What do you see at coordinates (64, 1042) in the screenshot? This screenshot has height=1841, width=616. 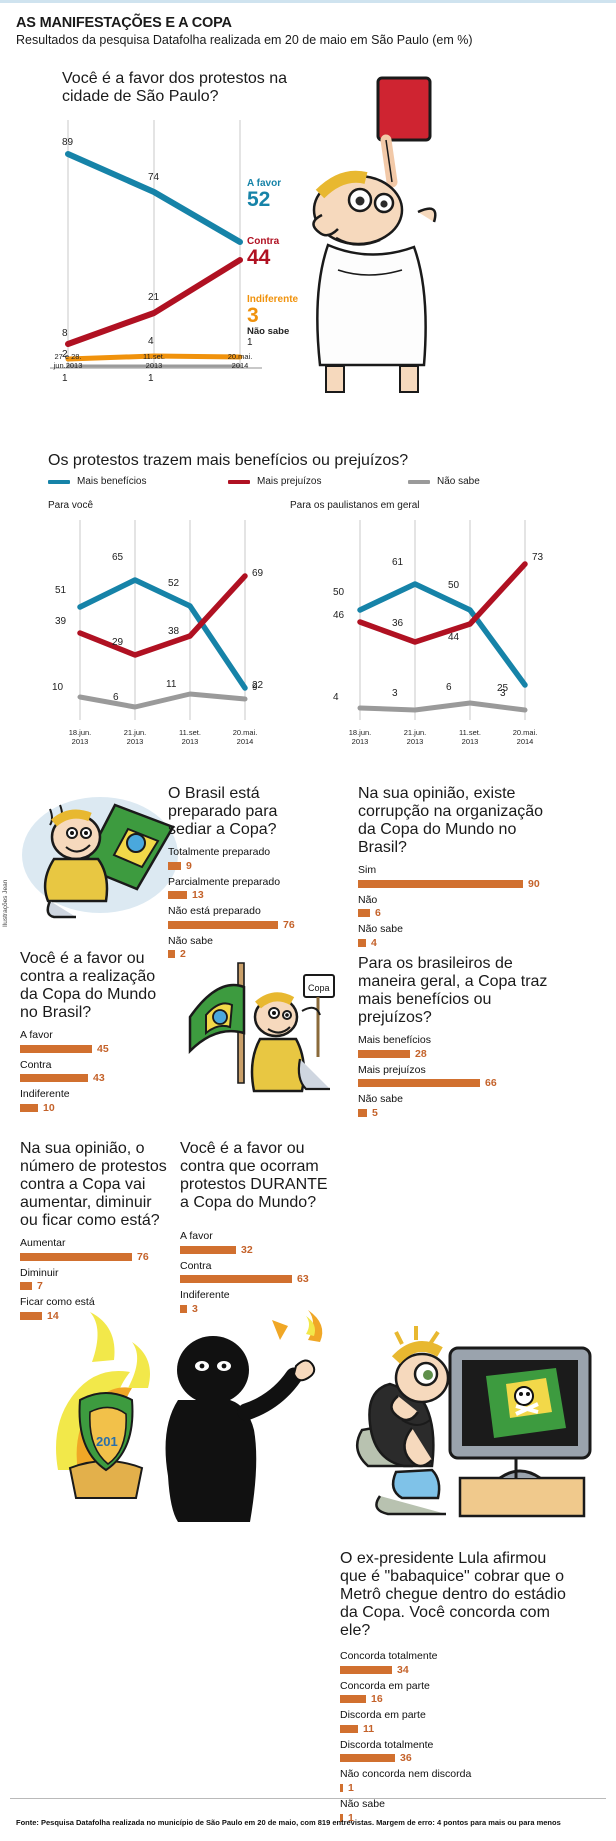 I see `bar-item: A favor 45` at bounding box center [64, 1042].